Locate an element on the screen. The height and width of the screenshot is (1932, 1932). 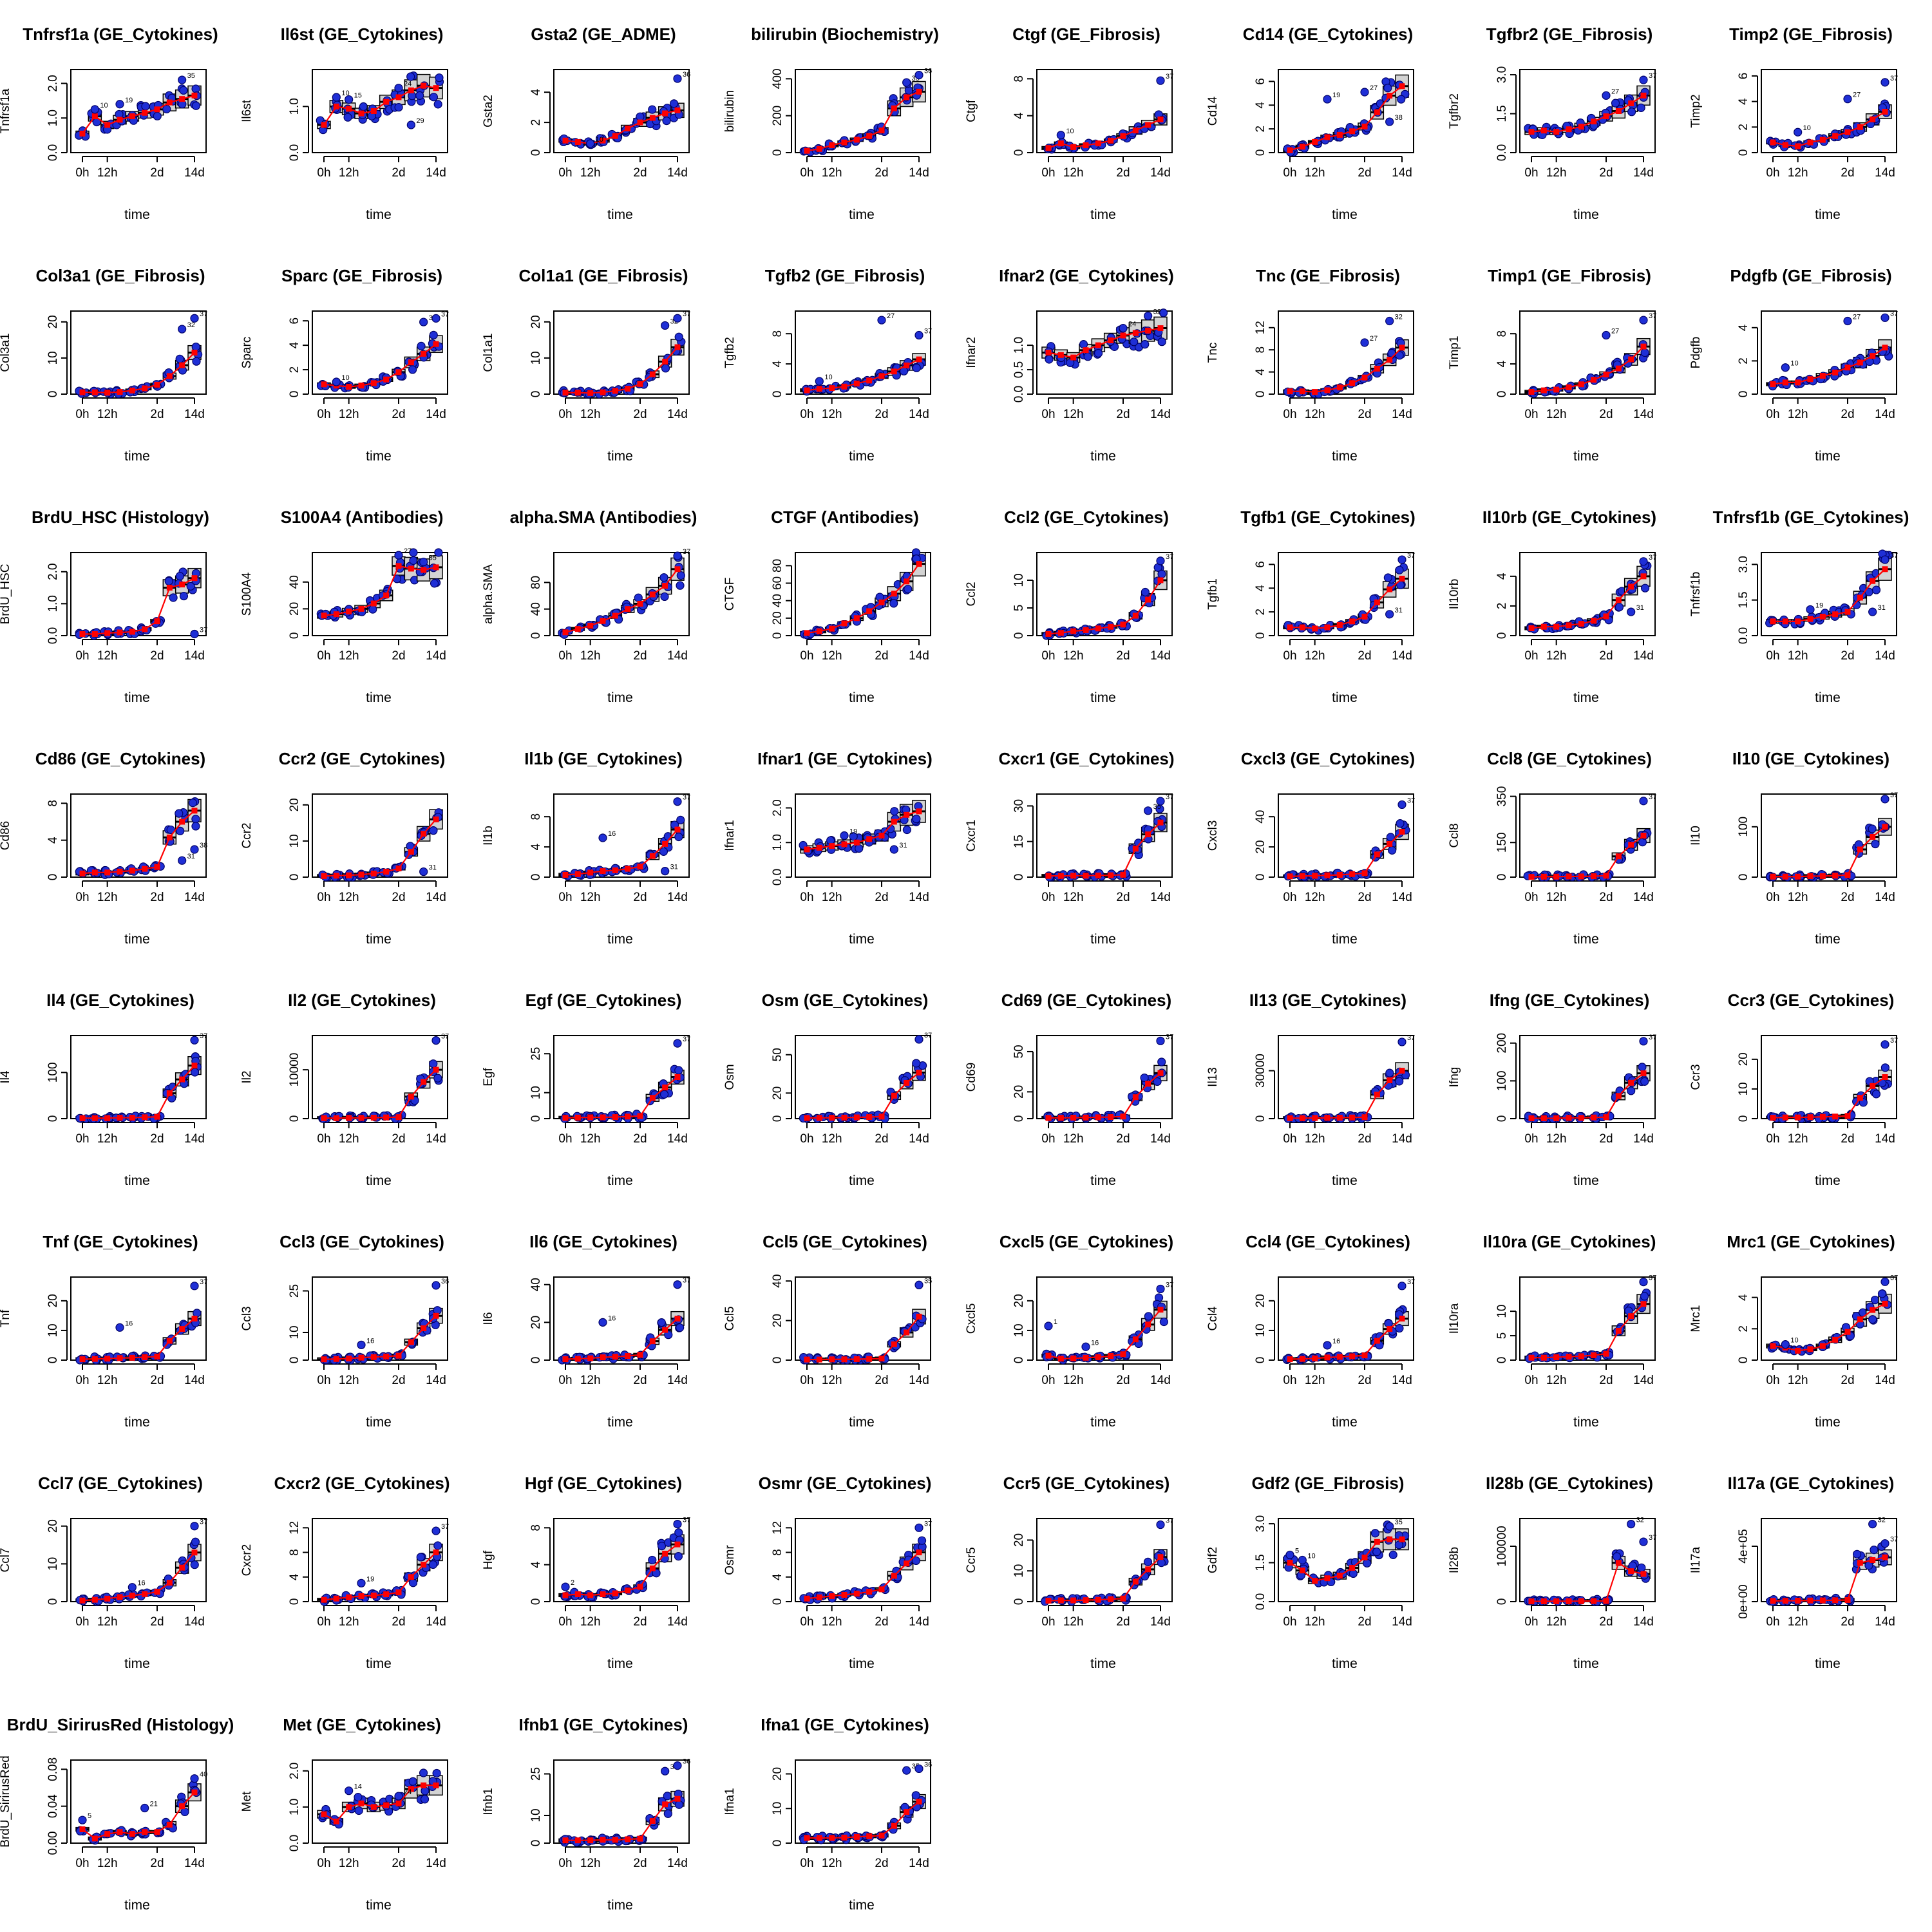
y-tick-label: 0.0 is located at coordinates (53, 152).